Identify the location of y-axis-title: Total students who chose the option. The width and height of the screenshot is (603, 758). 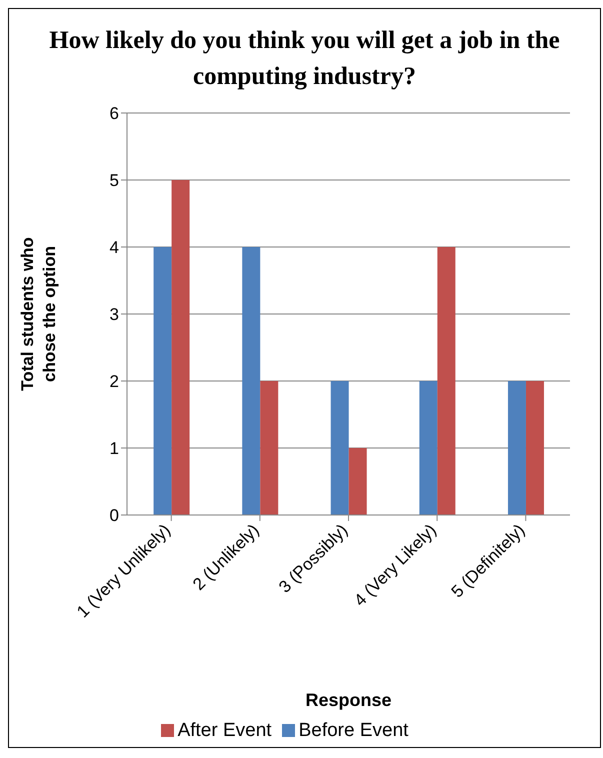
(38, 314).